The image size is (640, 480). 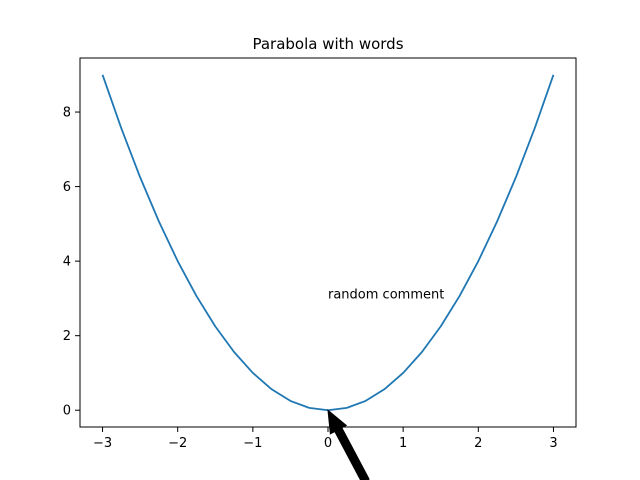 What do you see at coordinates (403, 443) in the screenshot?
I see `x-tick-label: 1` at bounding box center [403, 443].